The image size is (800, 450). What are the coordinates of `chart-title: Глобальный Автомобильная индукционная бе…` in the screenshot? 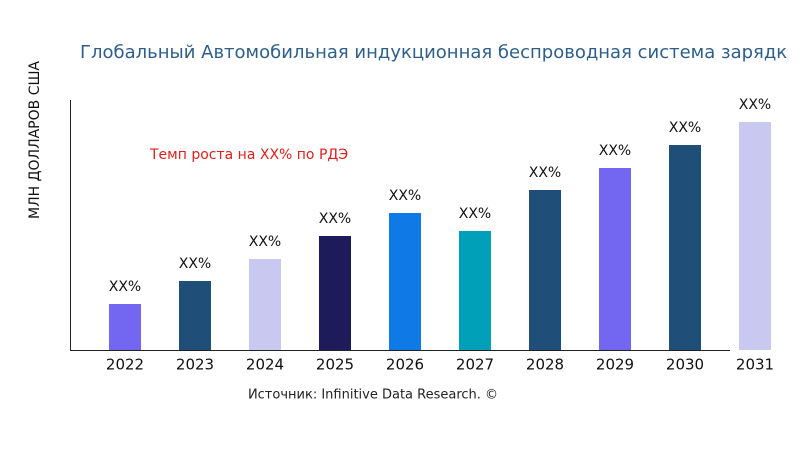 It's located at (433, 52).